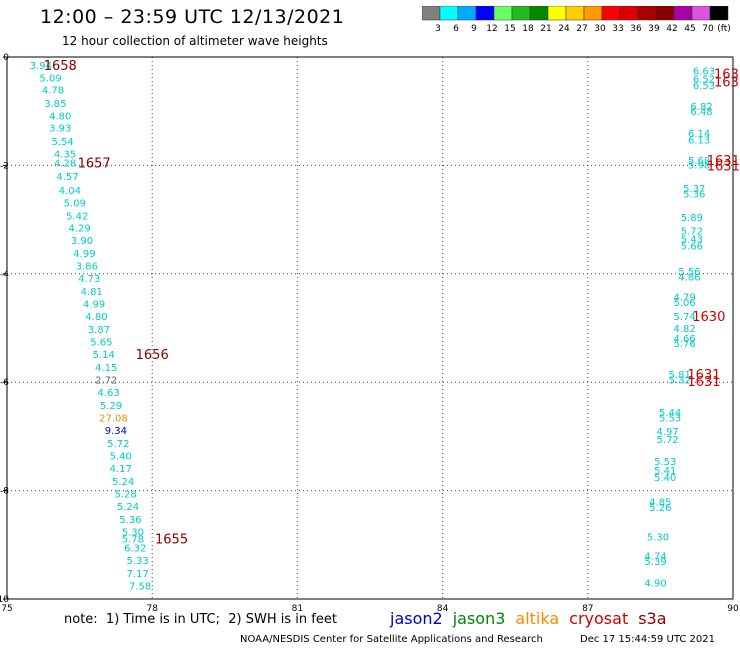  Describe the element at coordinates (456, 29) in the screenshot. I see `colorbar-tick-label: 6` at that location.